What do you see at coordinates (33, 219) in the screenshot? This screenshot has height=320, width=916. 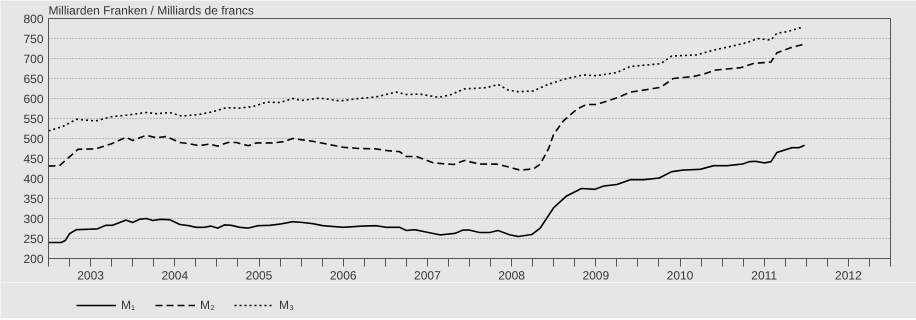 I see `y-tick-label: 300` at bounding box center [33, 219].